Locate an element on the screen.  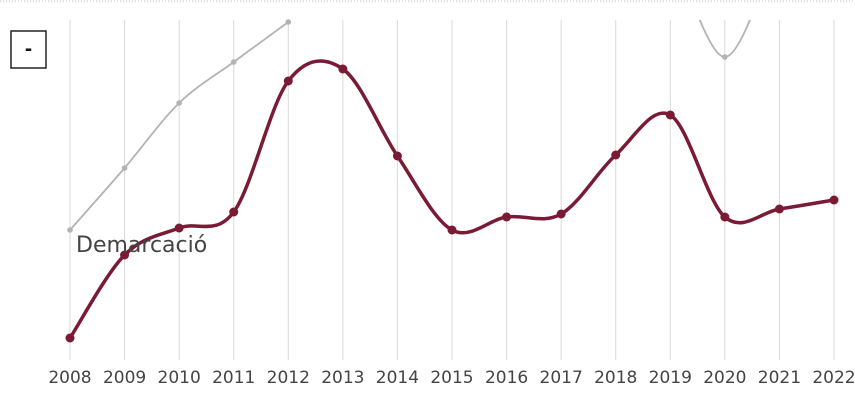
toggle-button is located at coordinates (28, 49).